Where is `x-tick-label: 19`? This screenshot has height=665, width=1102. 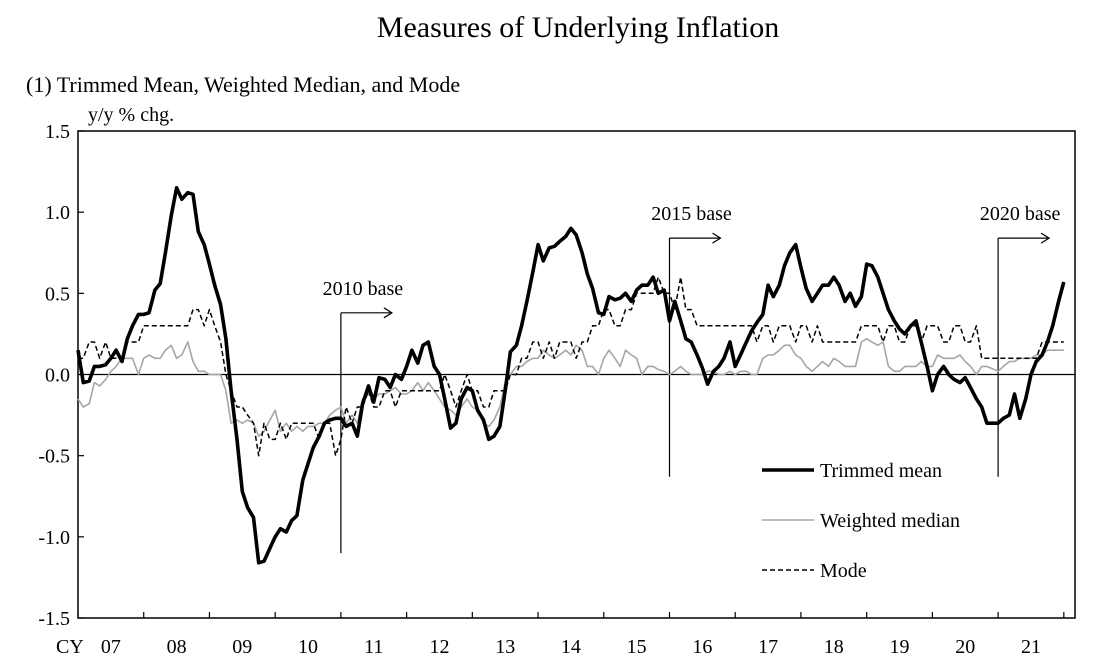
x-tick-label: 19 is located at coordinates (900, 647).